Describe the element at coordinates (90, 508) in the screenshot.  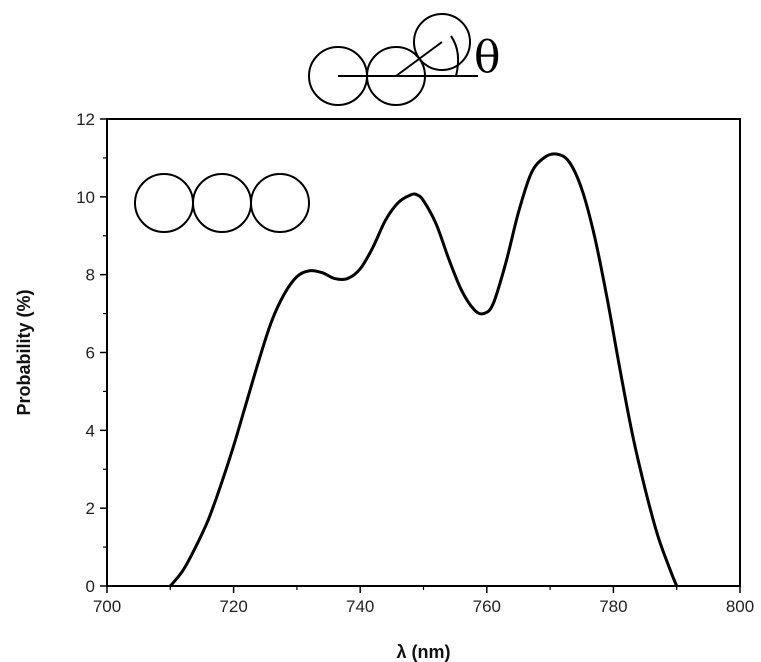
I see `y-tick-label: 2` at that location.